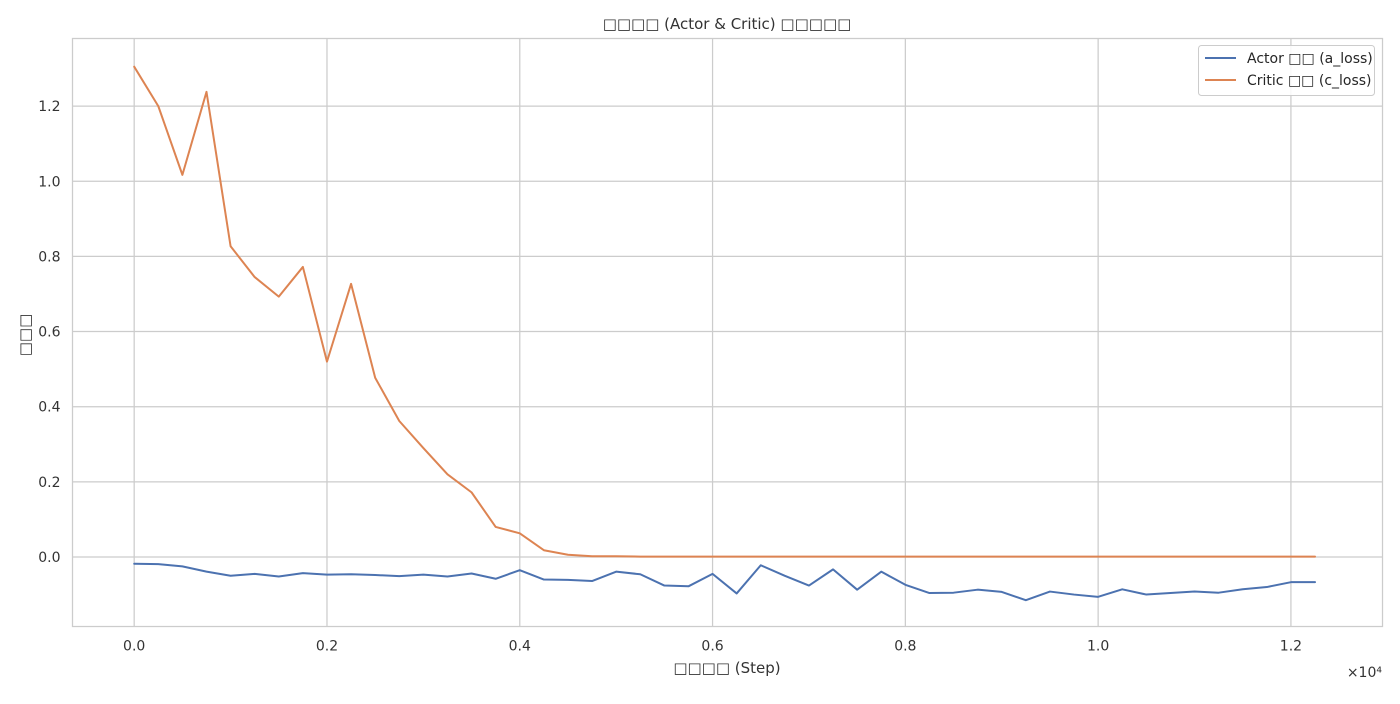 Image resolution: width=1400 pixels, height=704 pixels. Describe the element at coordinates (1310, 59) in the screenshot. I see `legend-label-actor: Actor □□ (a_loss)` at that location.